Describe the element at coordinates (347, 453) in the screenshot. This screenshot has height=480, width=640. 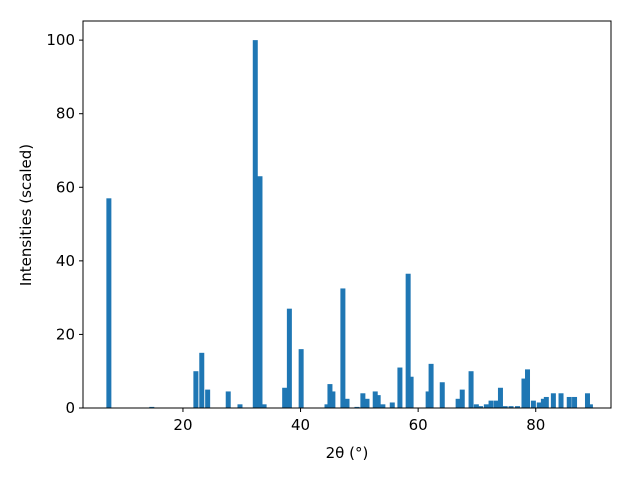
I see `x-axis-label: 2θ (°)` at that location.